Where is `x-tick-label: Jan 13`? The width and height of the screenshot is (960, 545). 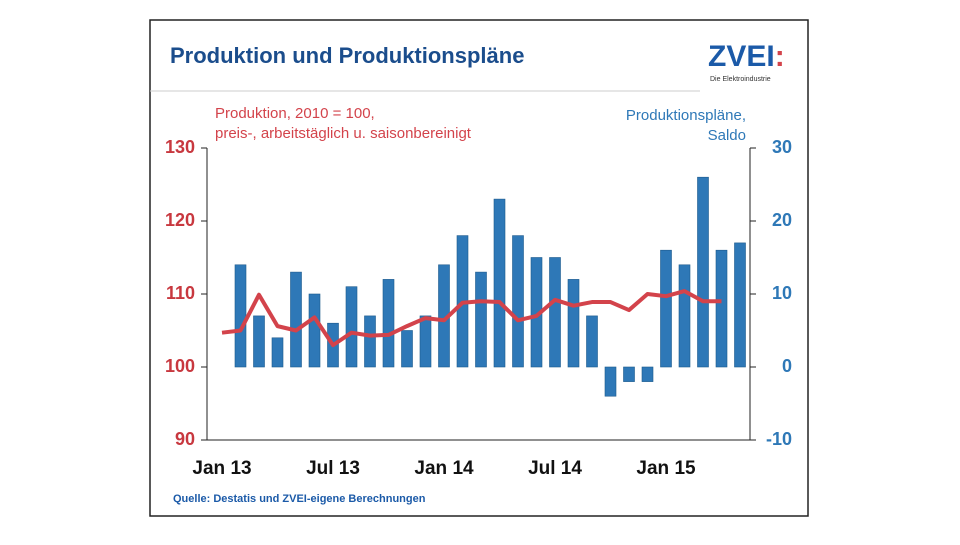
x-tick-label: Jan 13 is located at coordinates (221, 468).